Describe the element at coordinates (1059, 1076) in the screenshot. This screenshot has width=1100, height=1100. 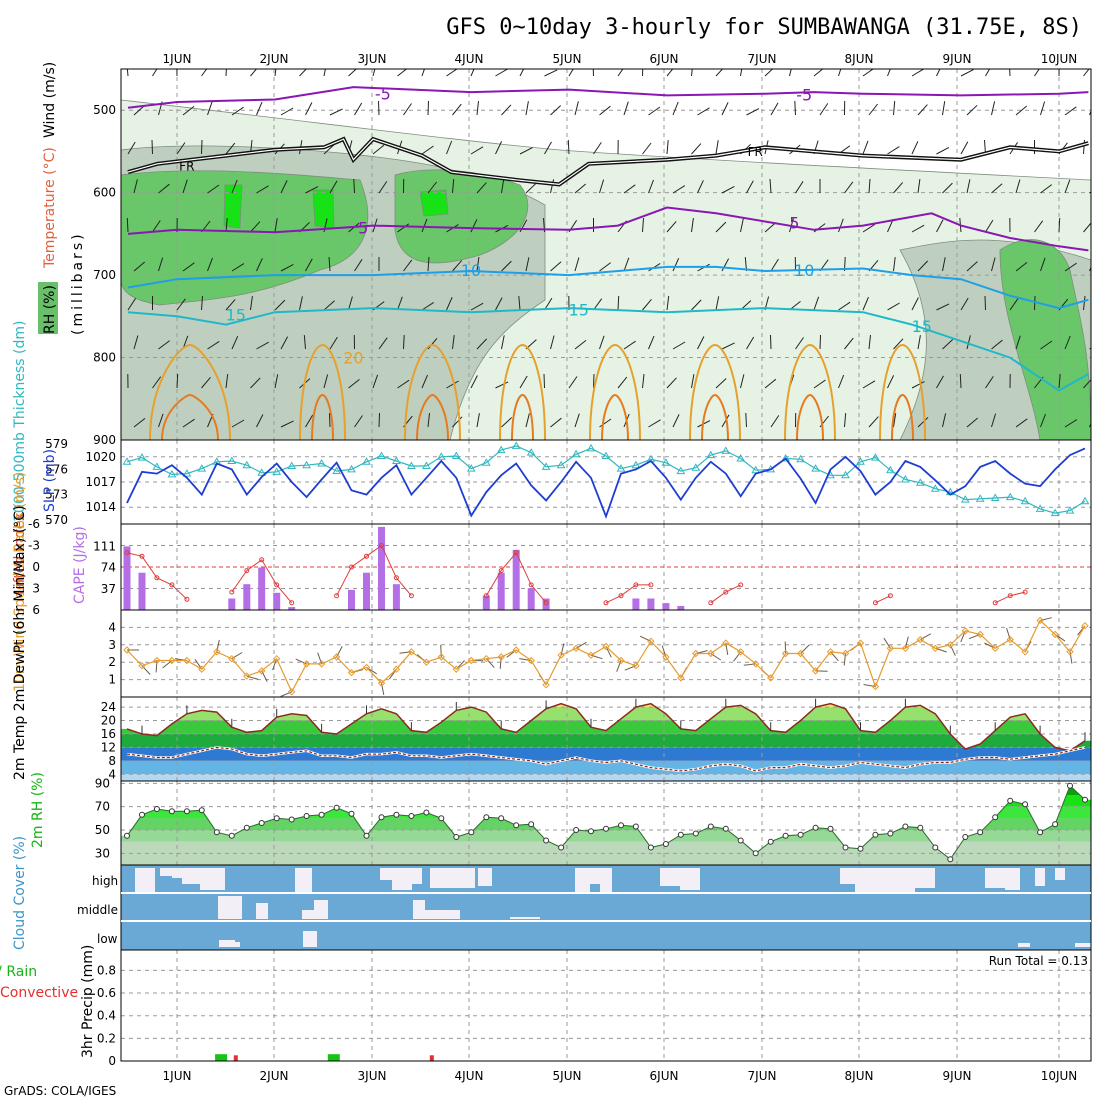
I see `date-label-bottom: 10JUN` at that location.